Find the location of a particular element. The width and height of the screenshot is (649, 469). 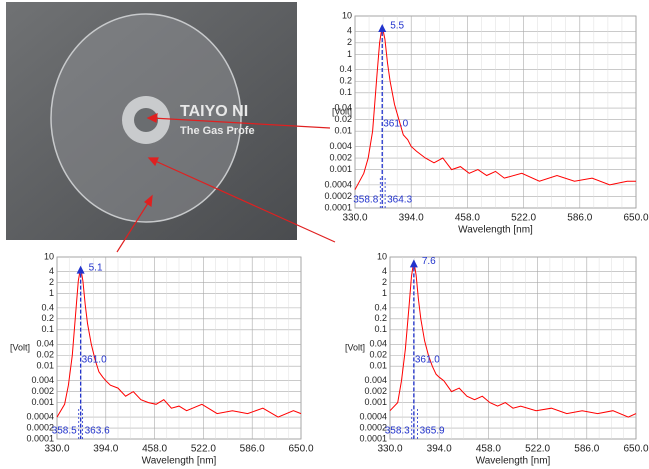

photo-slogan: The Gas Profe is located at coordinates (217, 131).